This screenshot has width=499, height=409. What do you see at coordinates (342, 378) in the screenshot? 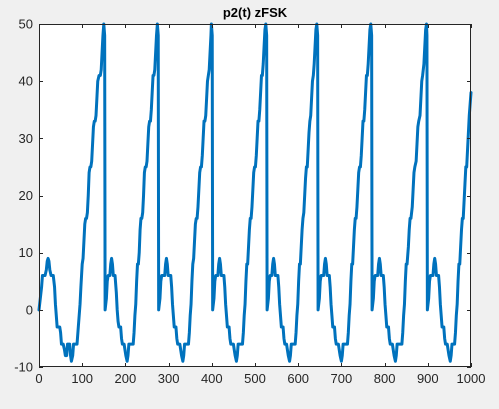
I see `x-tick-label: 700` at bounding box center [342, 378].